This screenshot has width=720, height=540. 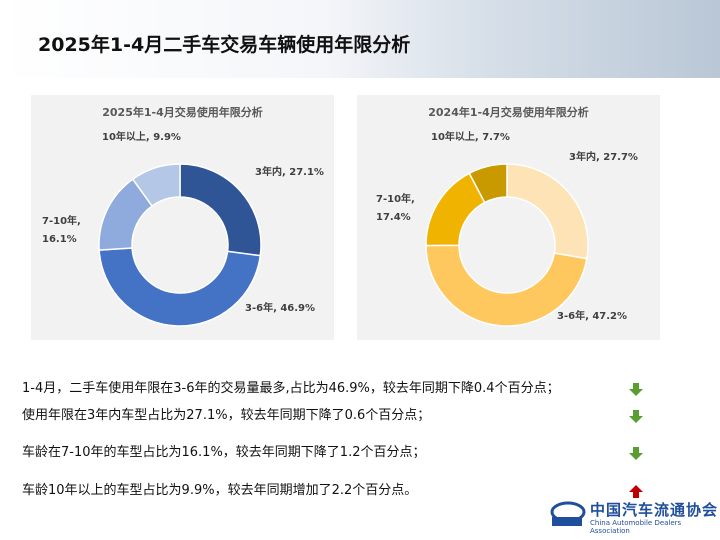 I want to click on header-band, so click(x=360, y=39).